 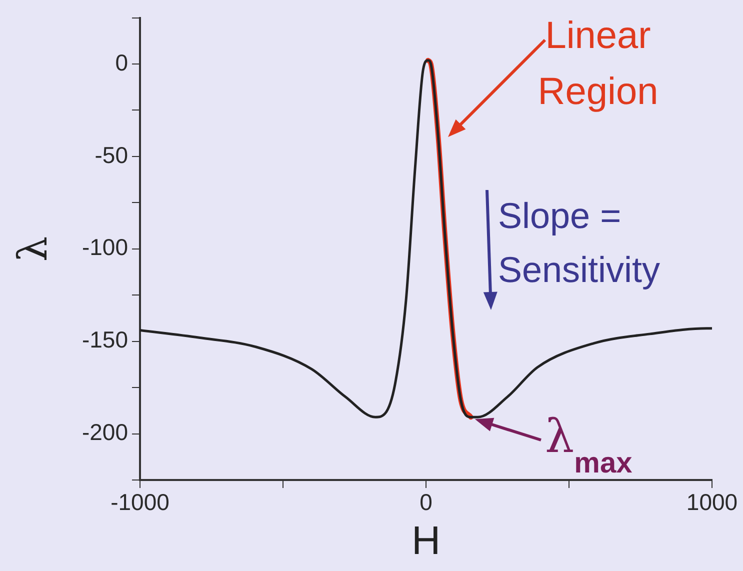 I want to click on annotation: Slope = Sensitivity, so click(x=579, y=242).